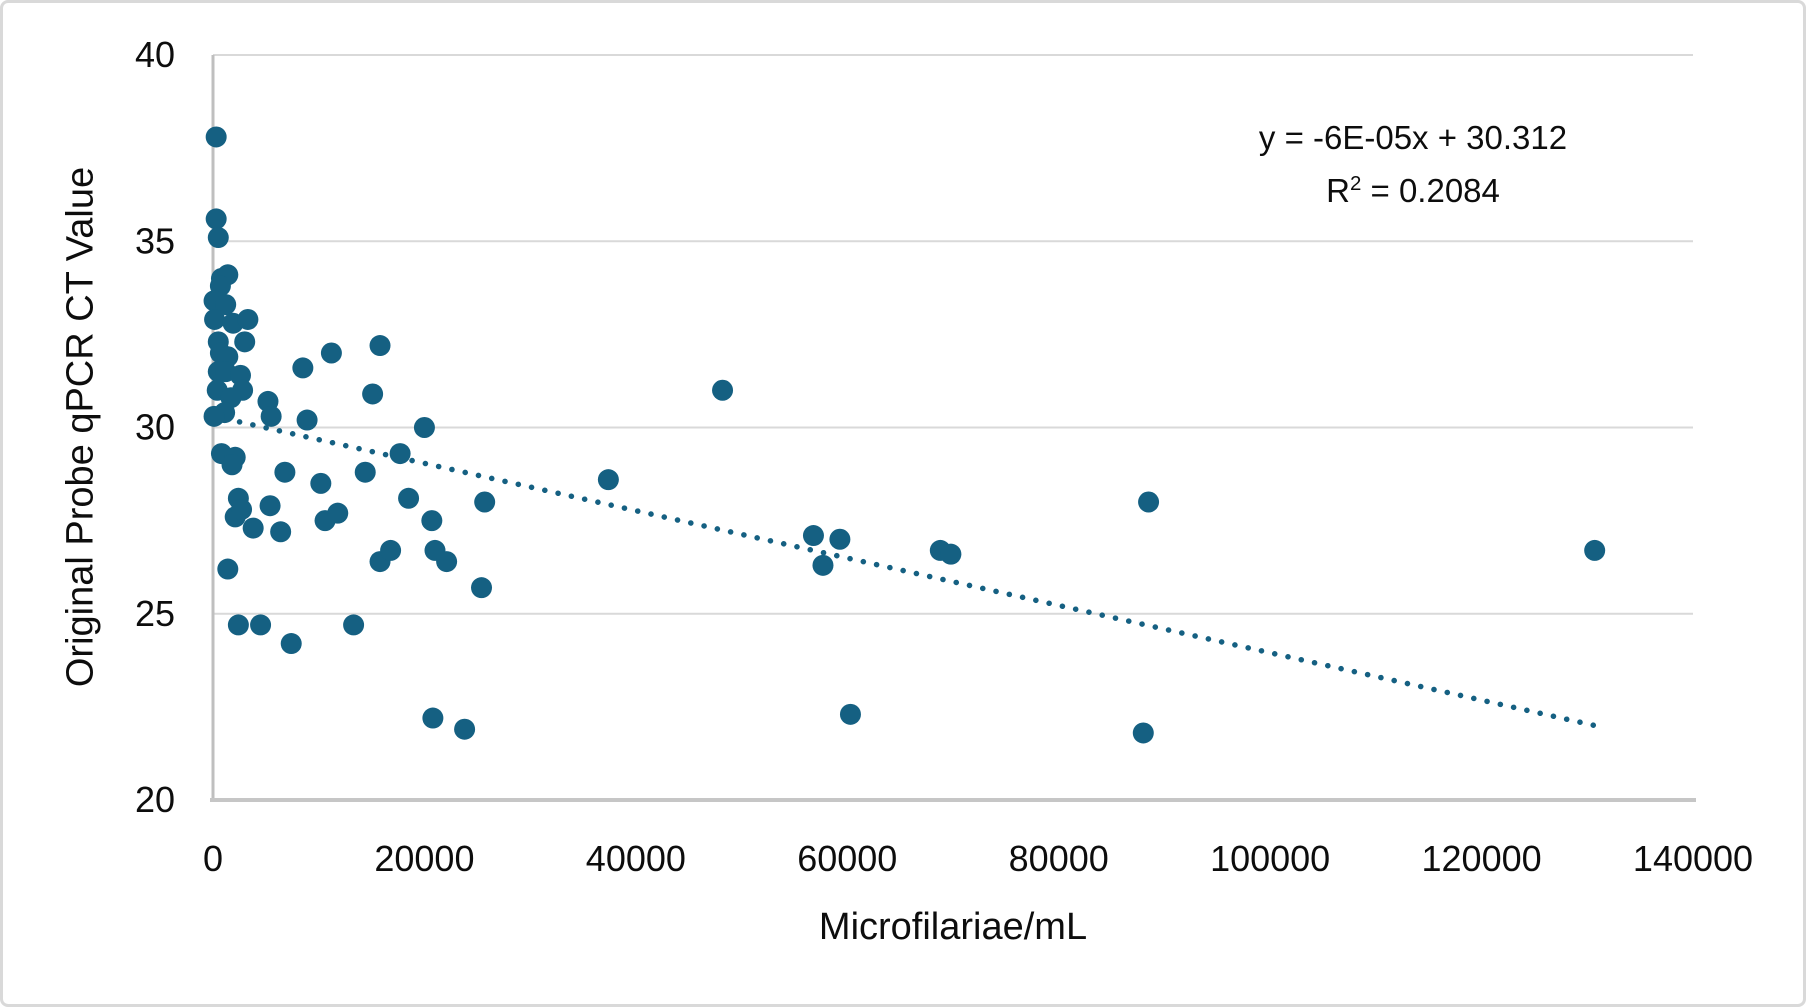  Describe the element at coordinates (155, 54) in the screenshot. I see `y-tick-label-40: 40` at that location.